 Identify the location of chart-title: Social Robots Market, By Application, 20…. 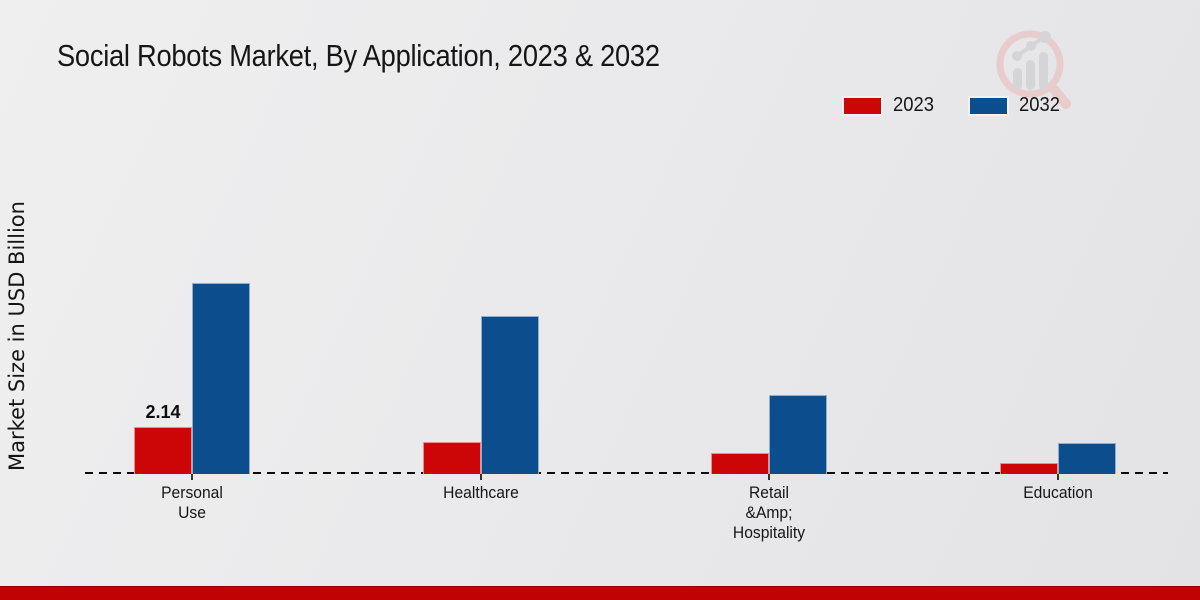
(358, 55).